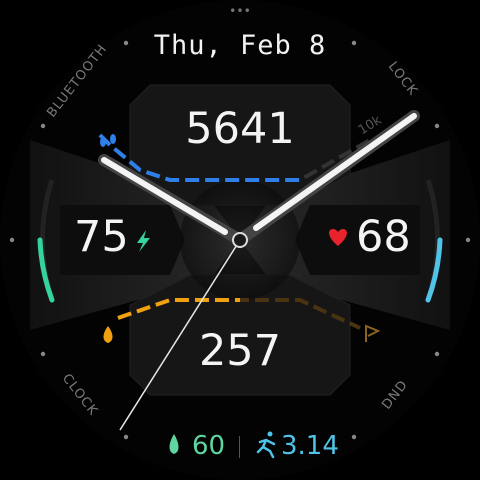  Describe the element at coordinates (310, 446) in the screenshot. I see `distance-value: 3.14` at that location.